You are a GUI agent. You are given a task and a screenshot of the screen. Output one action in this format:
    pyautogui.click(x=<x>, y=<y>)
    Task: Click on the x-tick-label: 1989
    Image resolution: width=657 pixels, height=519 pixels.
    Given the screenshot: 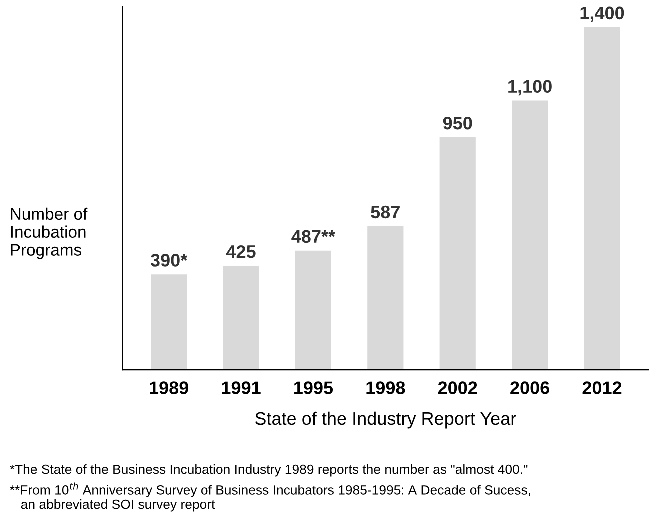 What is the action you would take?
    pyautogui.click(x=169, y=388)
    